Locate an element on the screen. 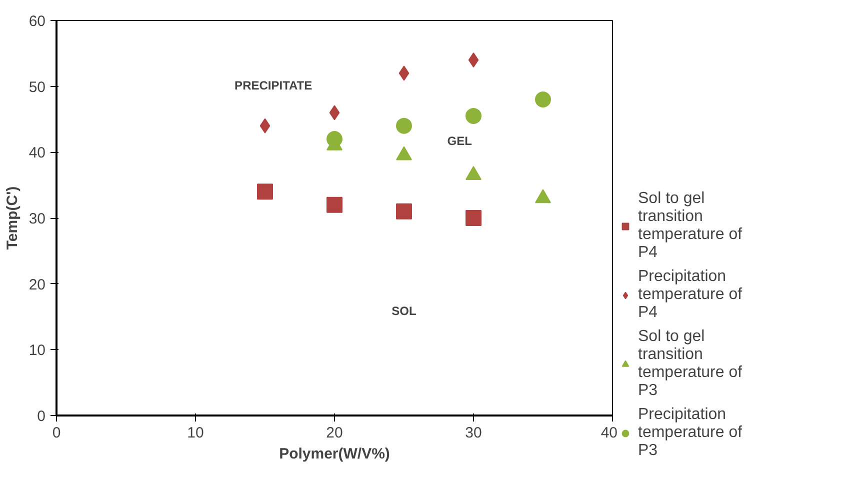 This screenshot has height=490, width=842. x-tick-label: 40 is located at coordinates (609, 433).